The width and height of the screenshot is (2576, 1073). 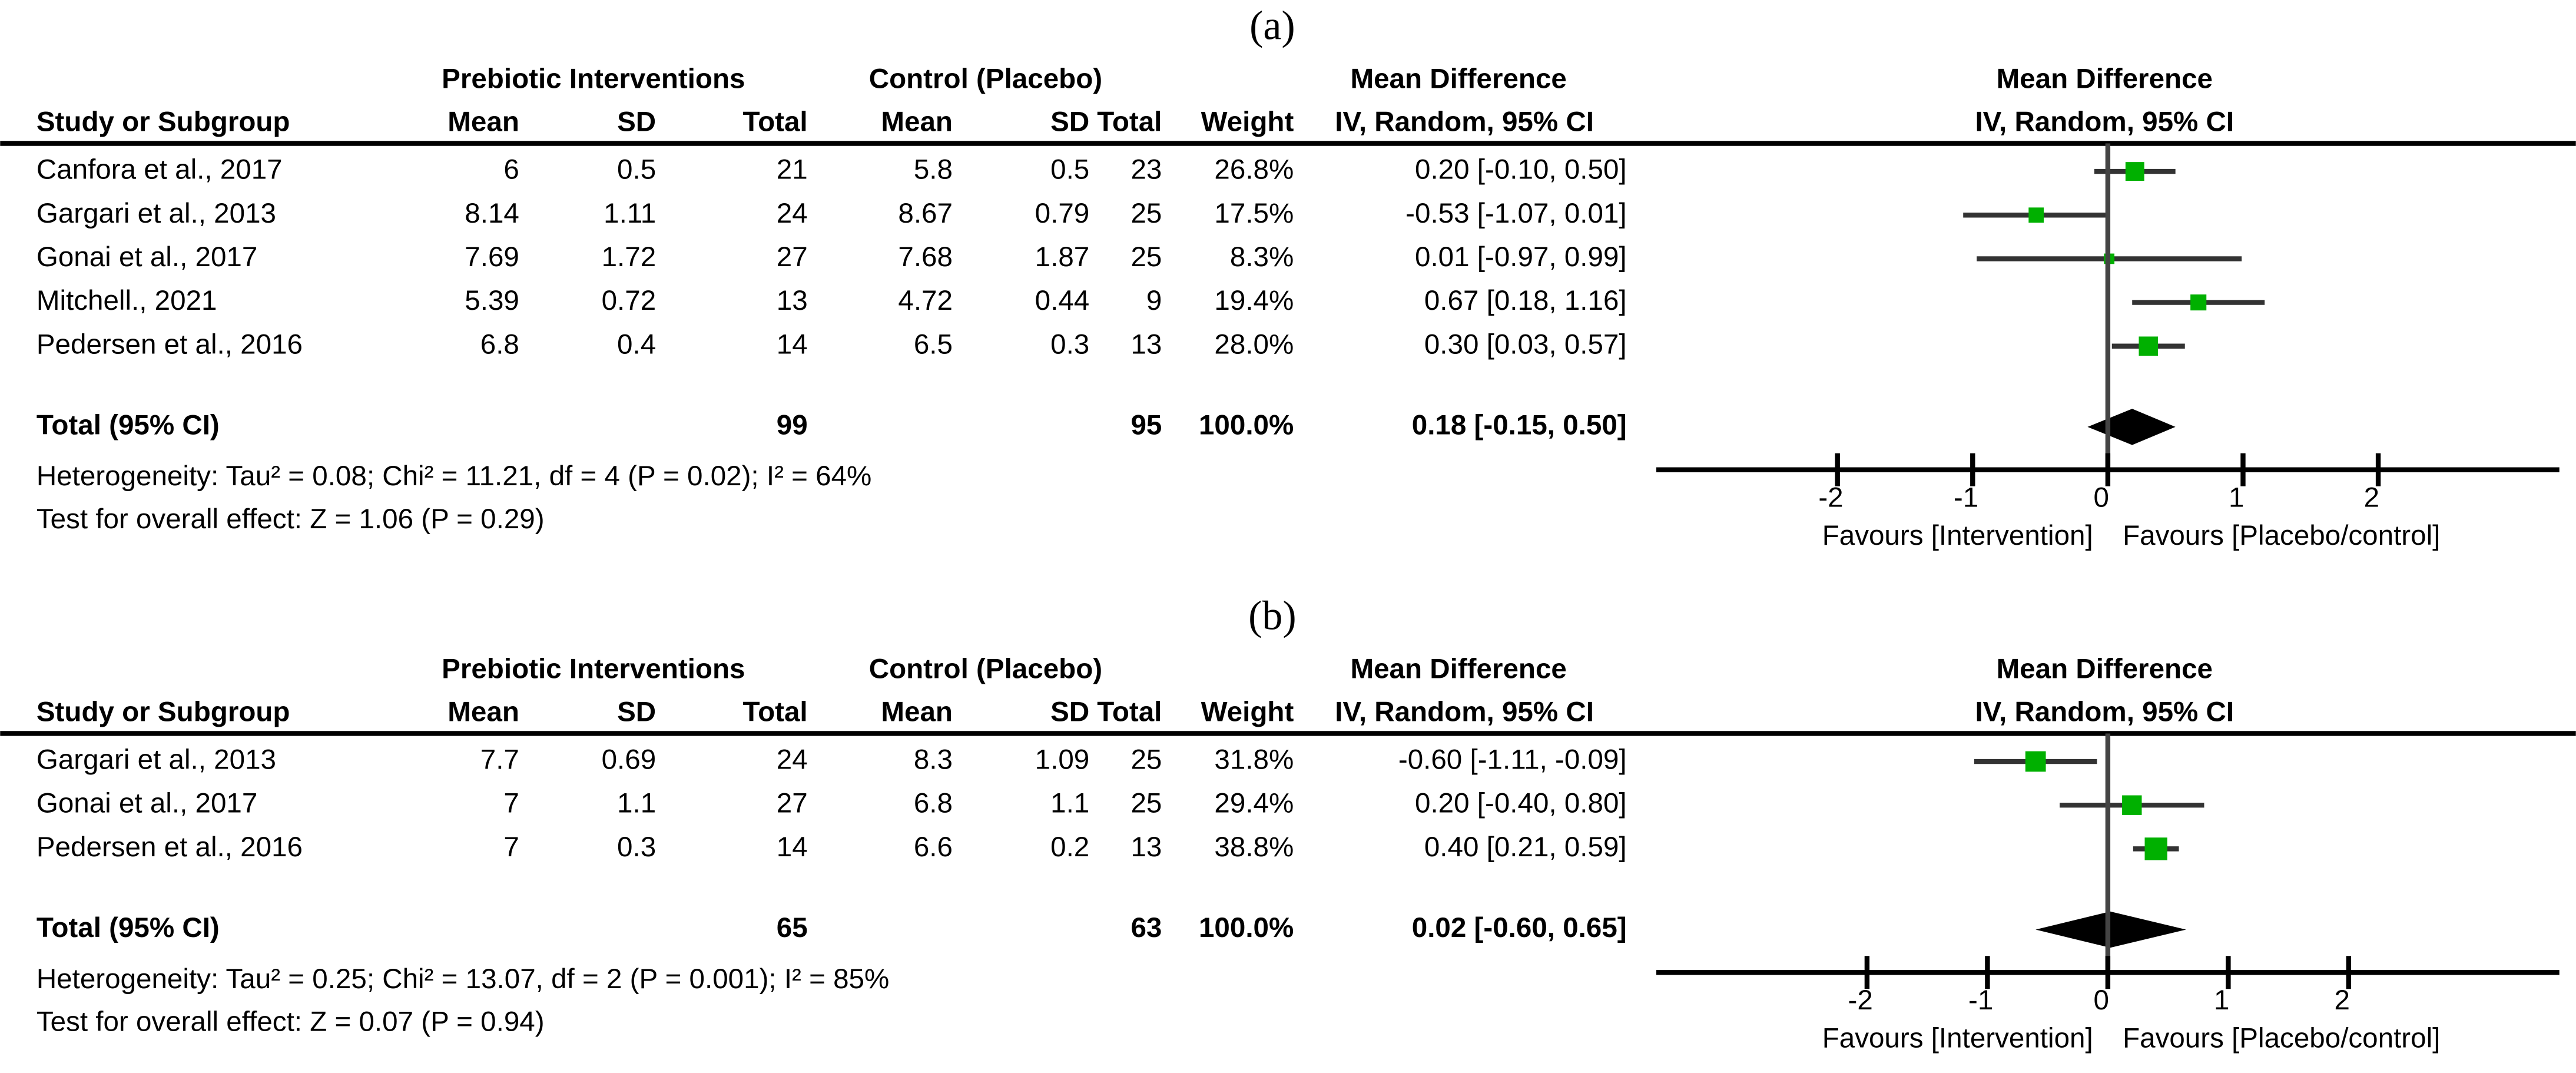 What do you see at coordinates (1062, 300) in the screenshot?
I see `control-cell: 0.44` at bounding box center [1062, 300].